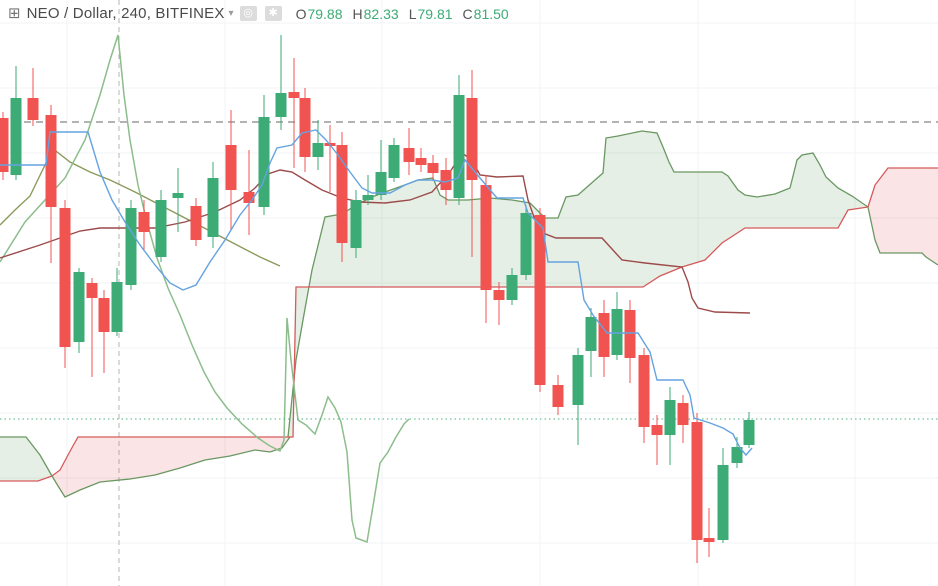 Image resolution: width=938 pixels, height=586 pixels. I want to click on chevron-down-icon: ▾, so click(231, 13).